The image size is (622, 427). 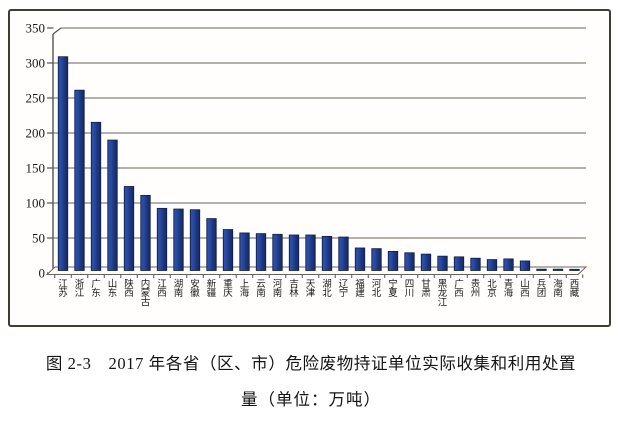 What do you see at coordinates (112, 205) in the screenshot?
I see `bar-山东` at bounding box center [112, 205].